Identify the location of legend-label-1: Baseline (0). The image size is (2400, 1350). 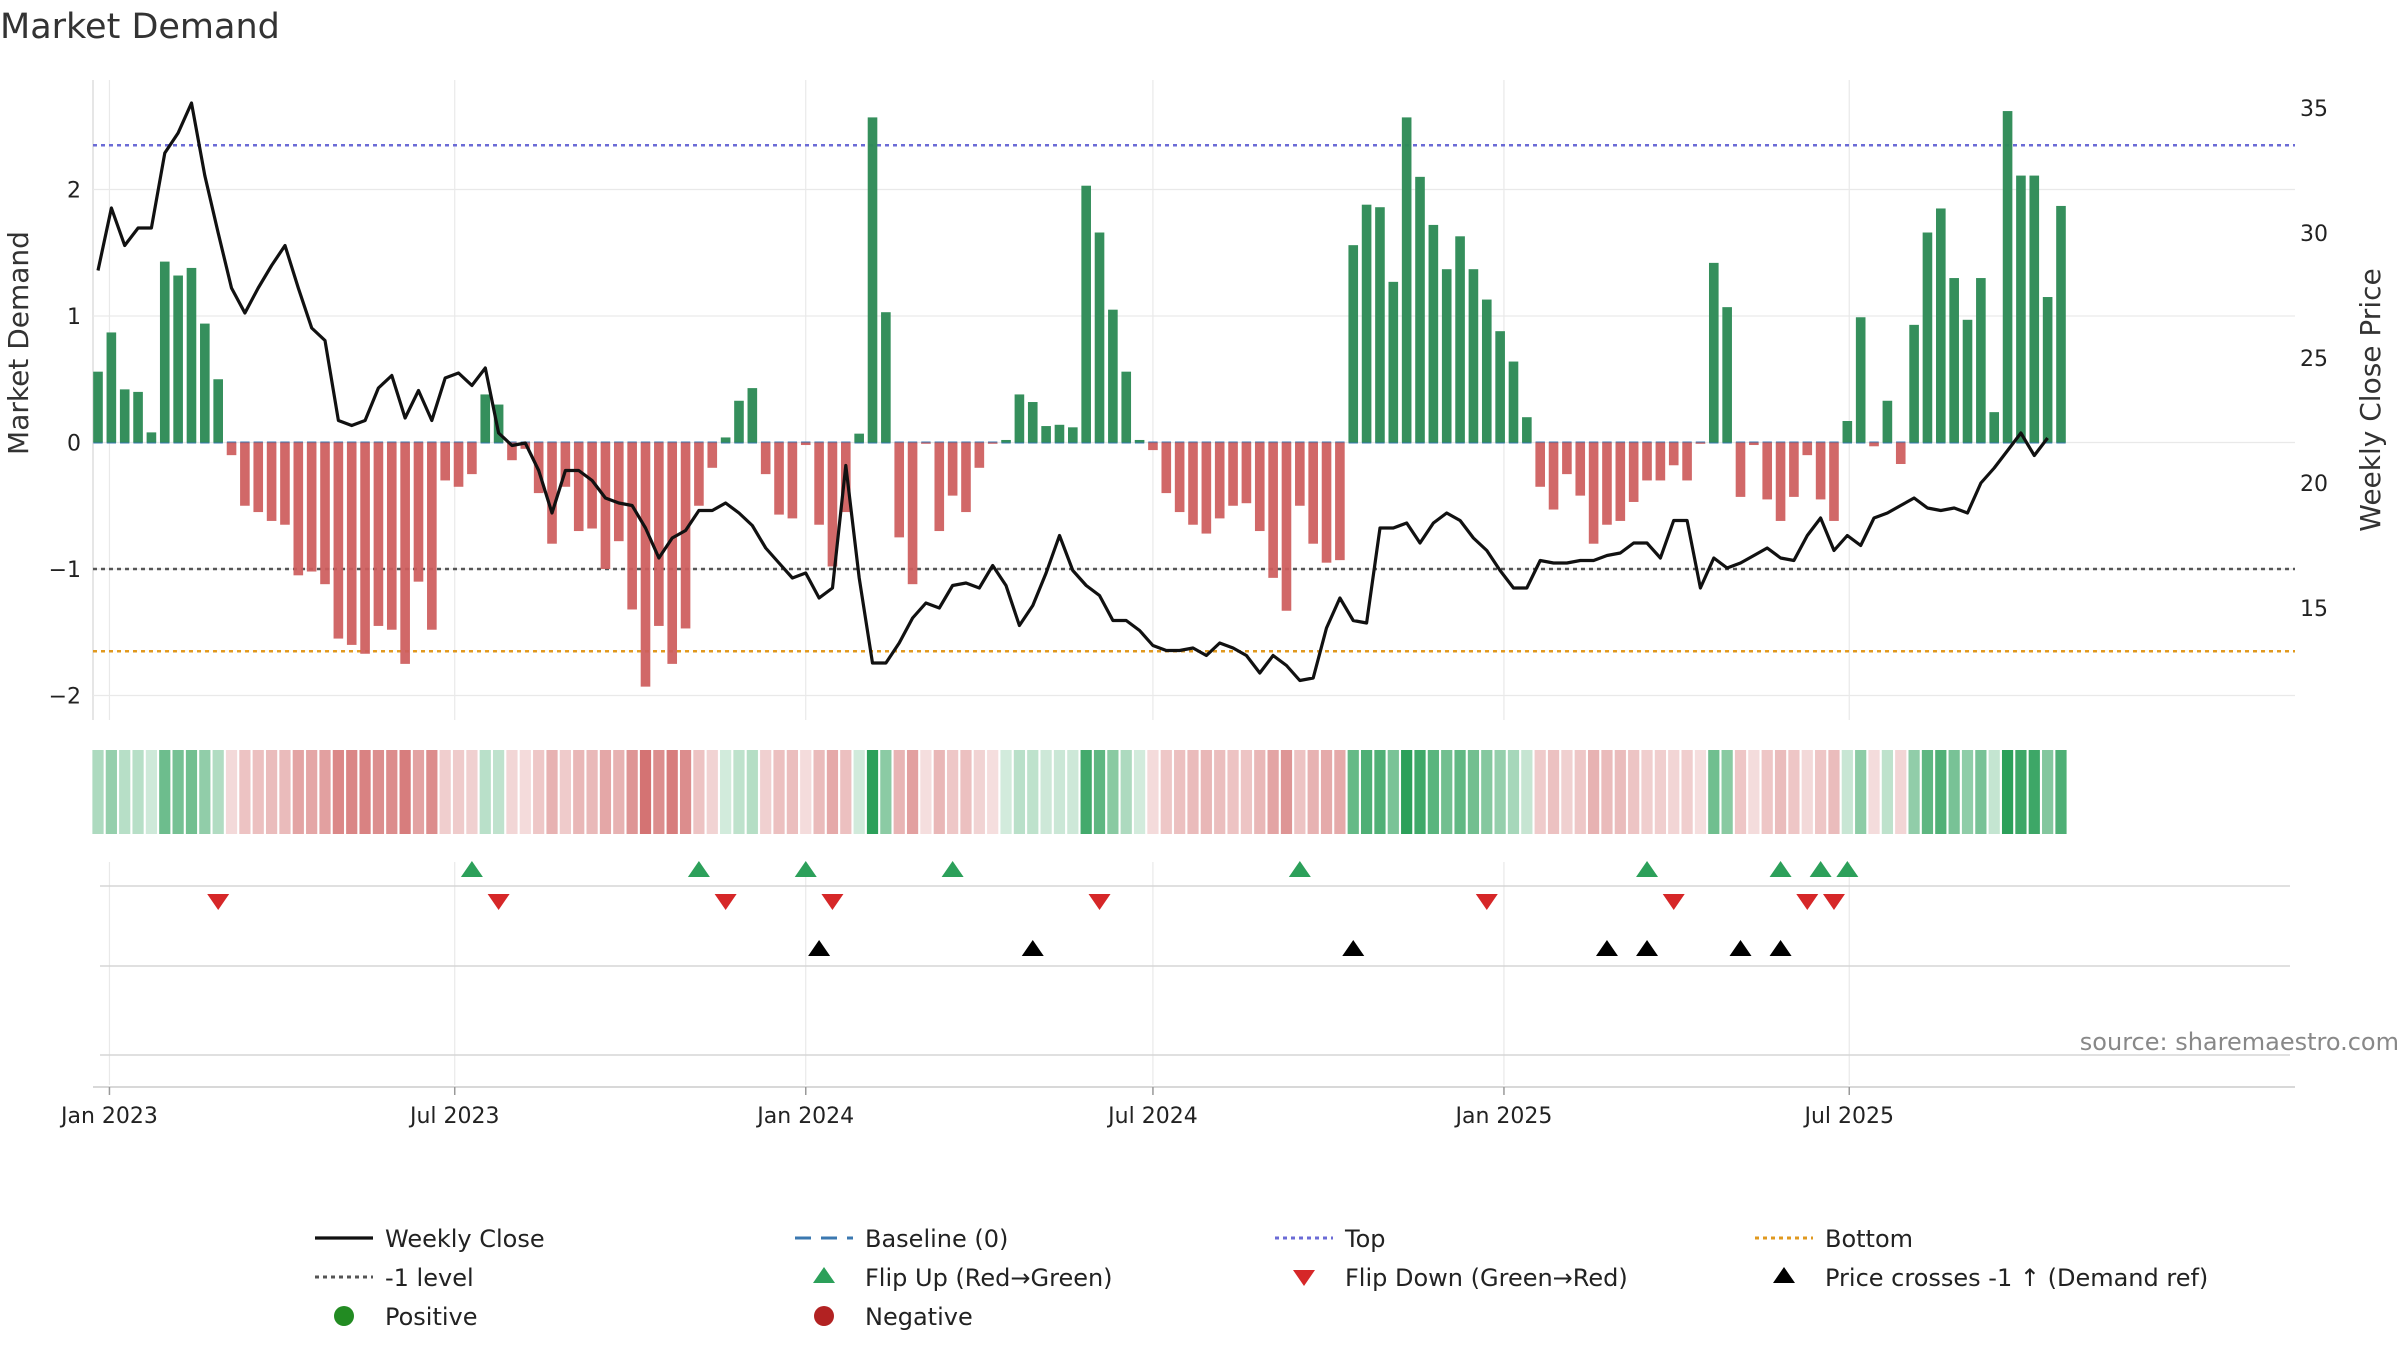
(936, 1239).